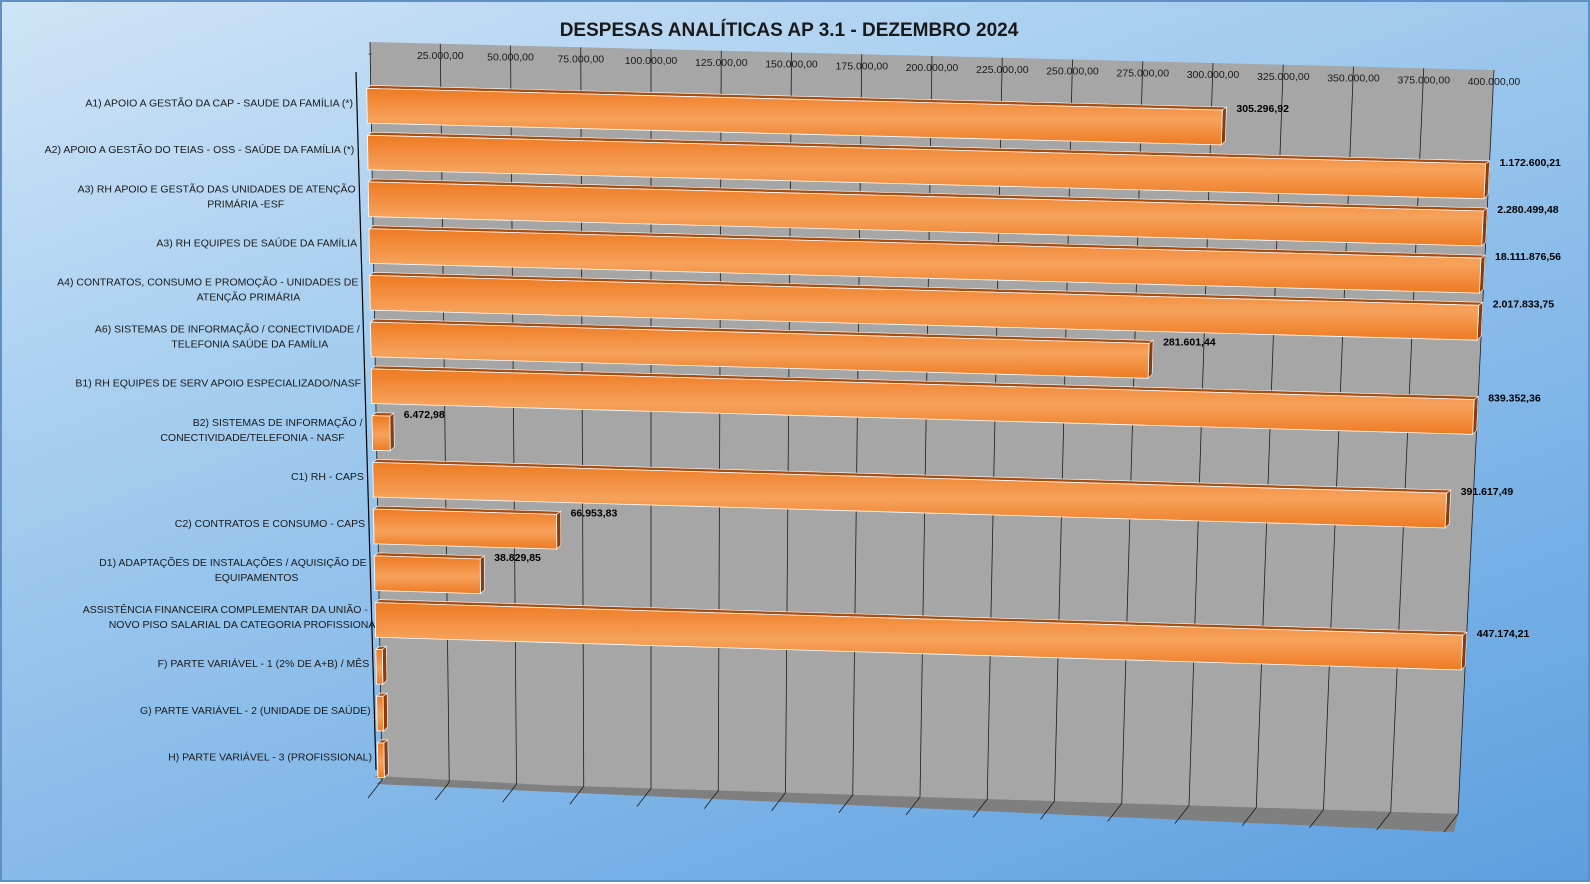 This screenshot has width=1590, height=884. What do you see at coordinates (1494, 82) in the screenshot?
I see `x-tick-label: 400.000,00` at bounding box center [1494, 82].